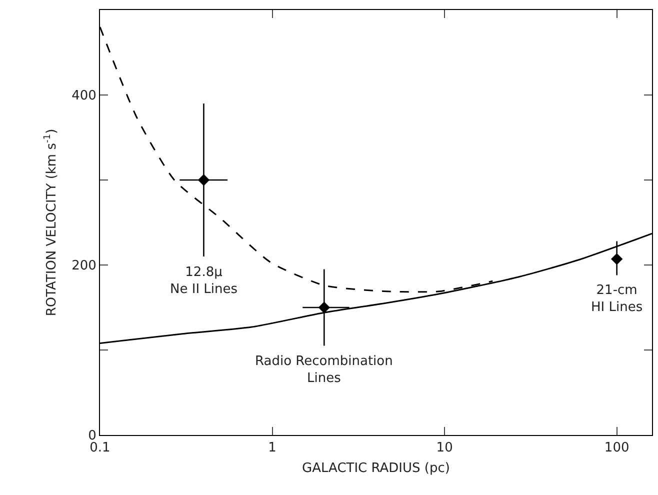 Image resolution: width=658 pixels, height=495 pixels. Describe the element at coordinates (376, 468) in the screenshot. I see `x-axis-title: GALACTIC RADIUS (pc)` at that location.